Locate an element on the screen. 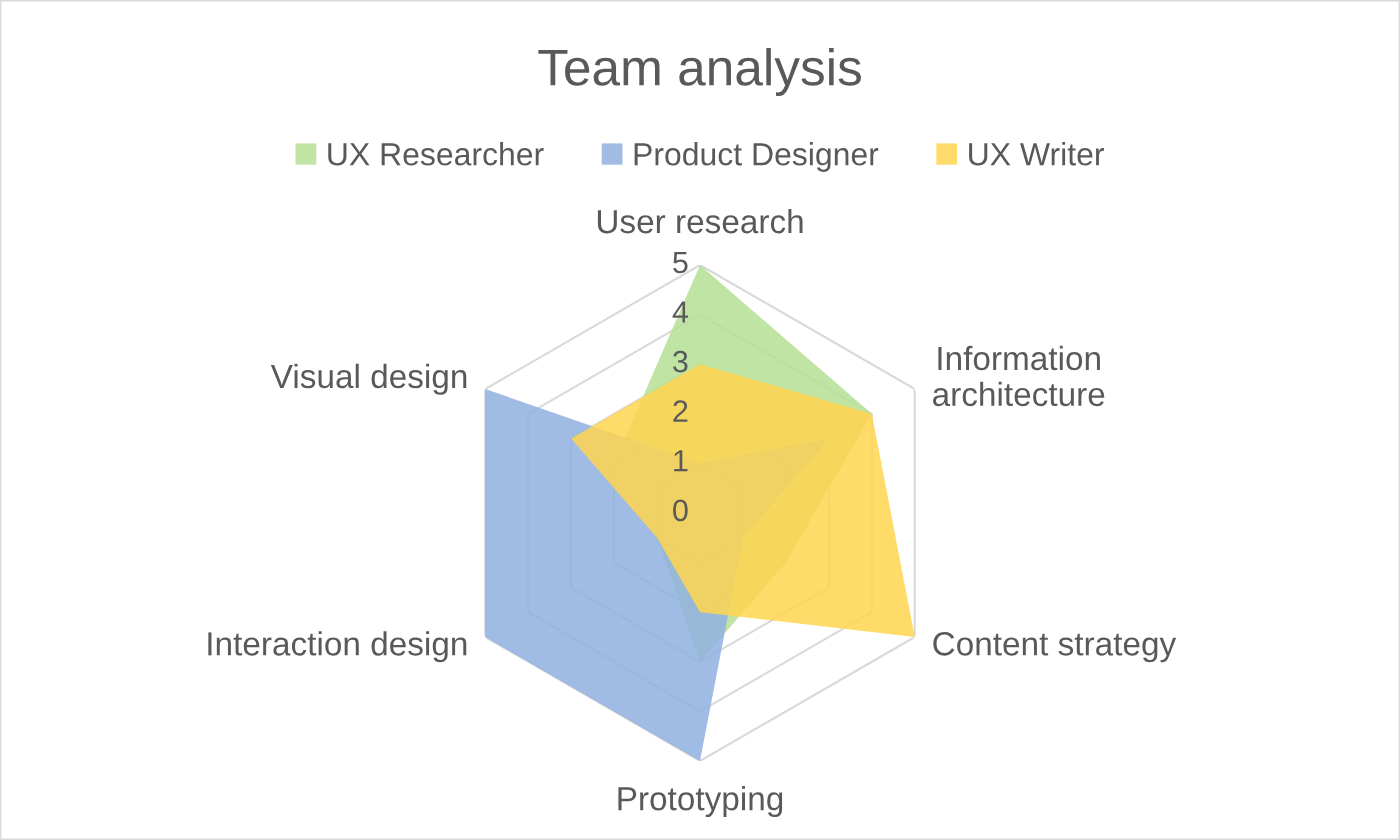 The width and height of the screenshot is (1400, 840). spoke-label: Content strategy is located at coordinates (1055, 647).